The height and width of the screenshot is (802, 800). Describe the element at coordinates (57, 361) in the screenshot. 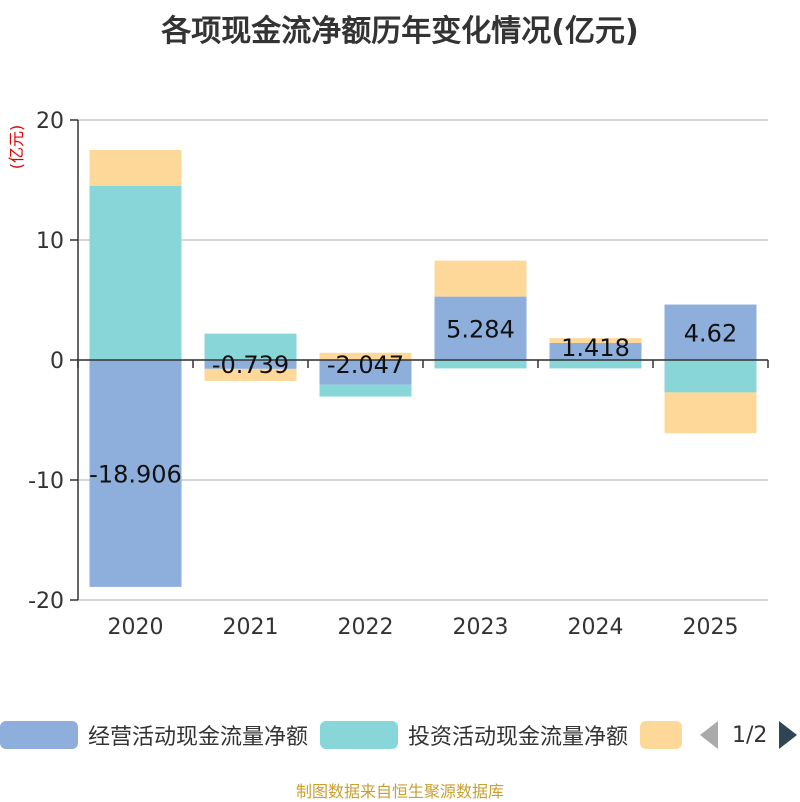

I see `y-tick-label: 0` at that location.